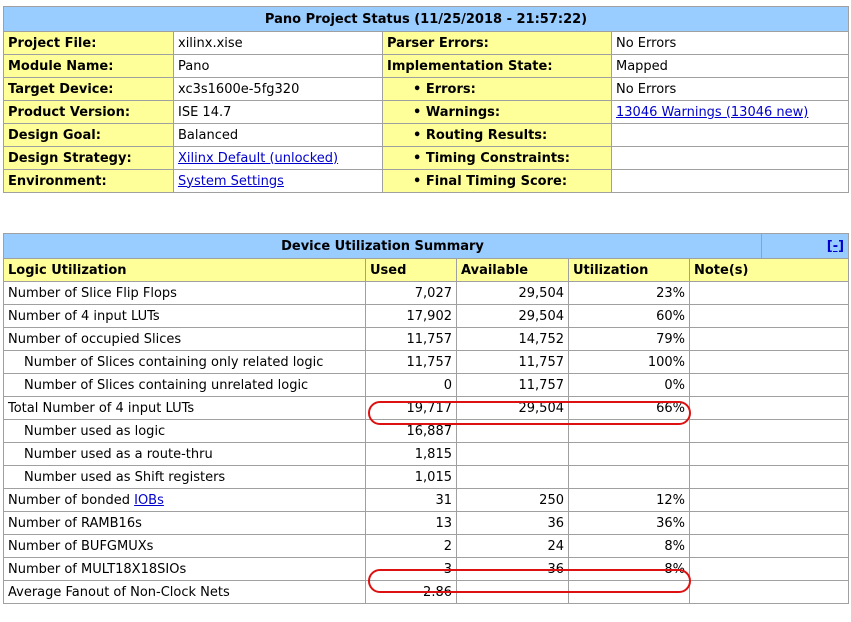 This screenshot has width=851, height=622. What do you see at coordinates (411, 500) in the screenshot?
I see `used-value: 31` at bounding box center [411, 500].